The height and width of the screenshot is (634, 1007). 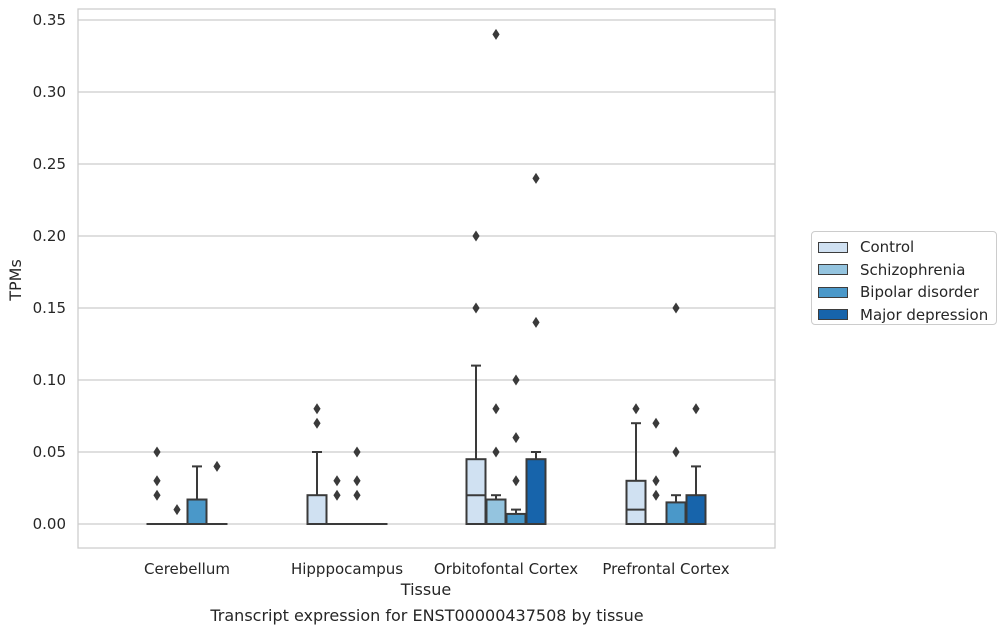 I want to click on x-axis-label: Tissue, so click(x=425, y=589).